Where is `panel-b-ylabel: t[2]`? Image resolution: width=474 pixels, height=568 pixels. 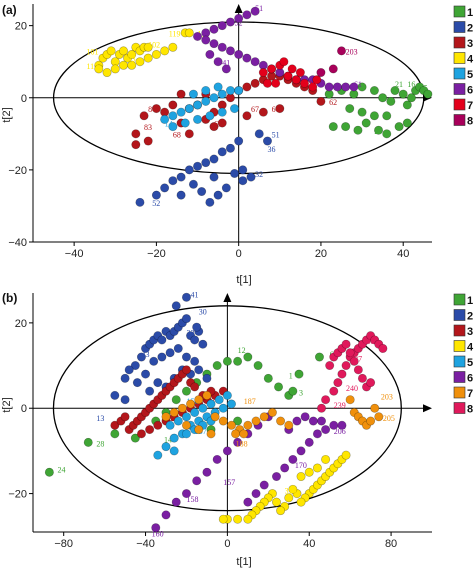
panel-b-ylabel: t[2] is located at coordinates (7, 404).